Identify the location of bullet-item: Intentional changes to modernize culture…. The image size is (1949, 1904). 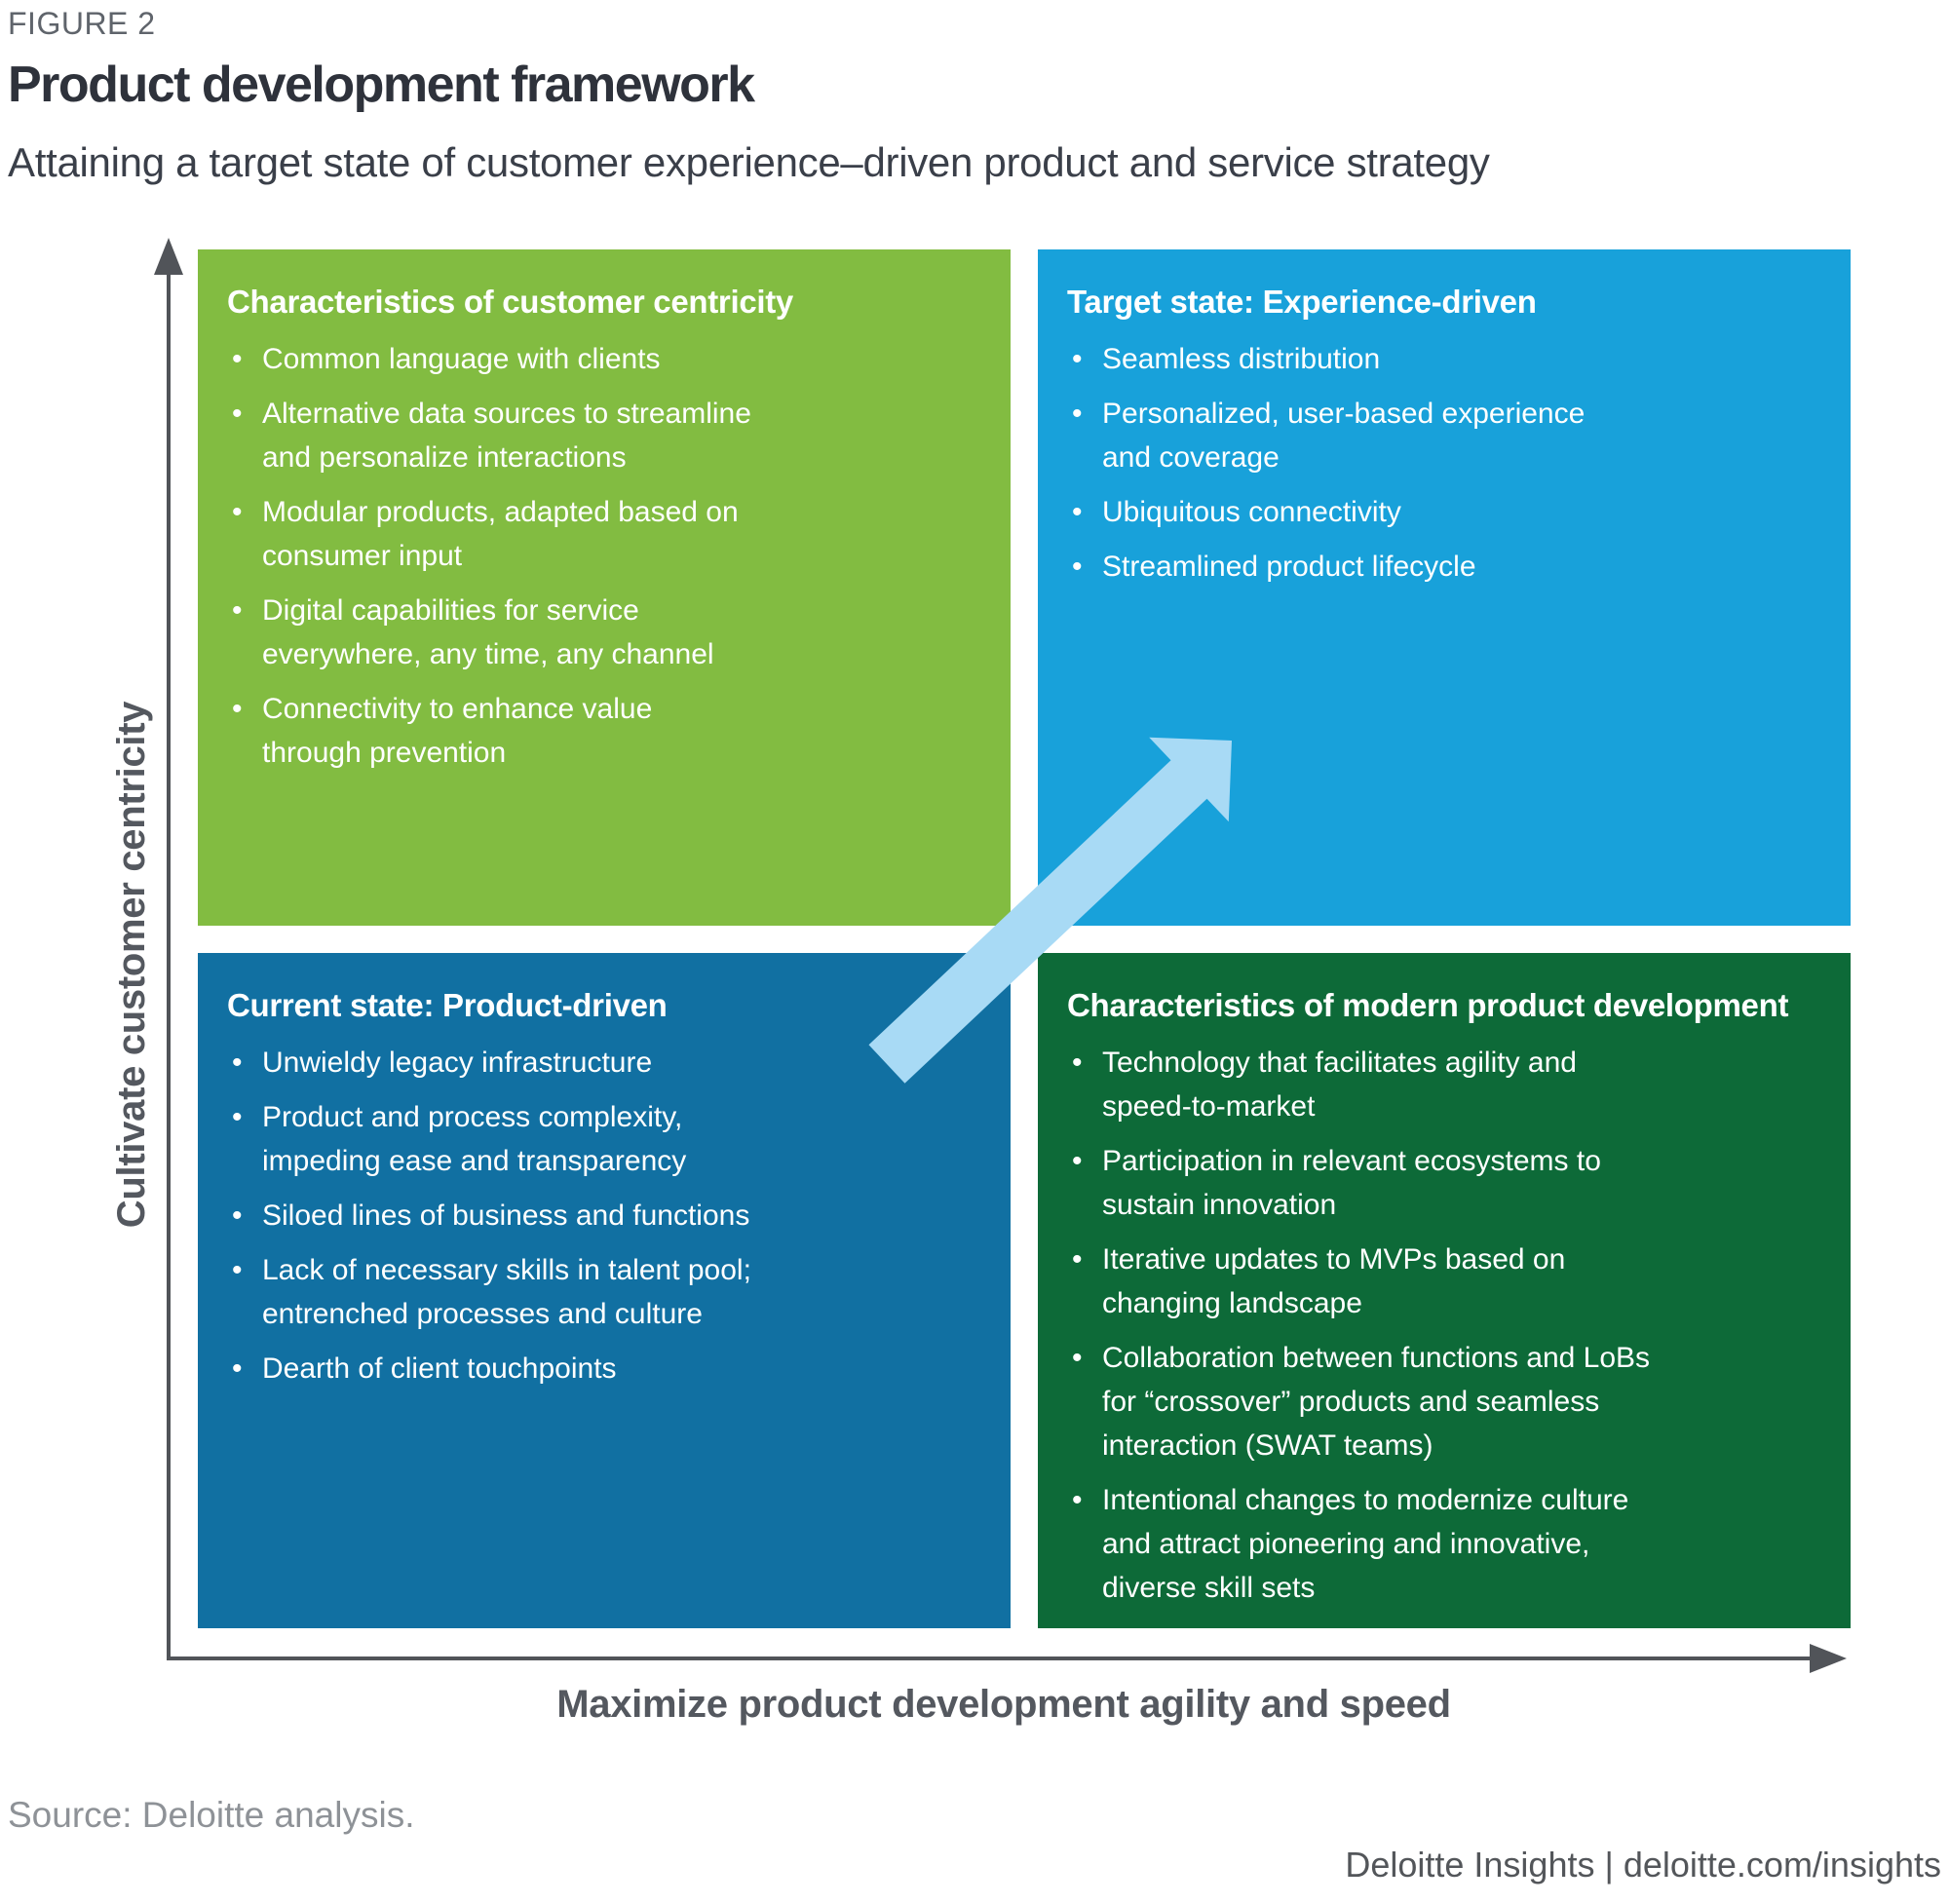
(1447, 1544).